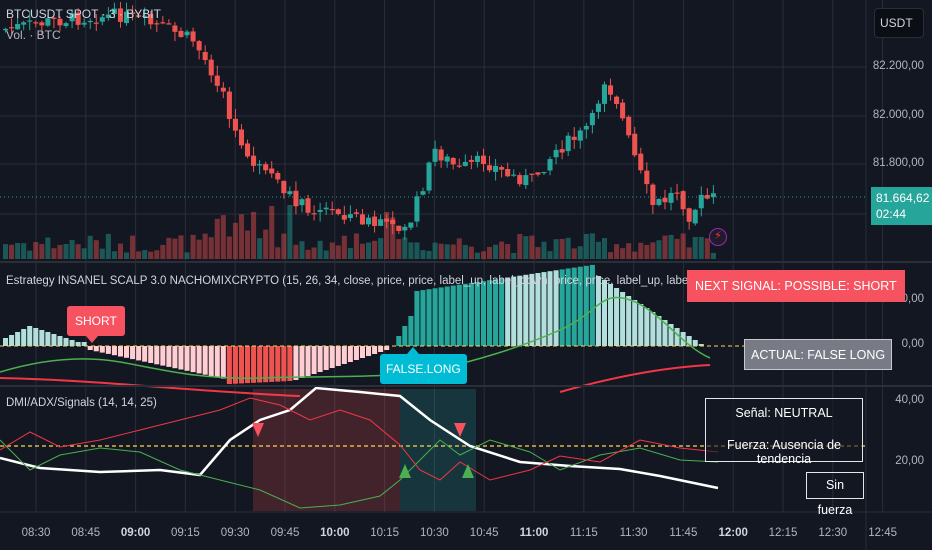 The width and height of the screenshot is (932, 550). Describe the element at coordinates (718, 237) in the screenshot. I see `lightning-icon: ⚡` at that location.